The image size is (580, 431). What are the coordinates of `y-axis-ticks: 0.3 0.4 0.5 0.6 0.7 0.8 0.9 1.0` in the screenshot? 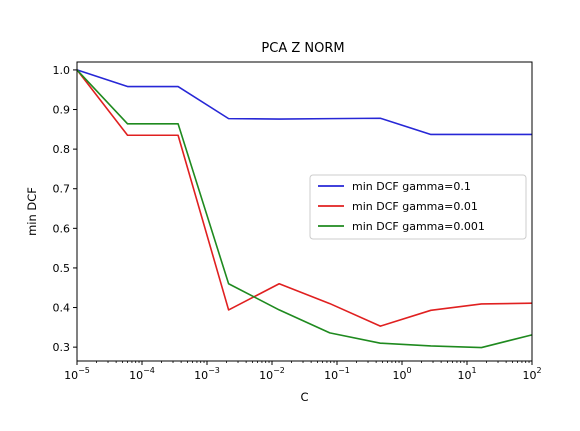 It's located at (65, 209).